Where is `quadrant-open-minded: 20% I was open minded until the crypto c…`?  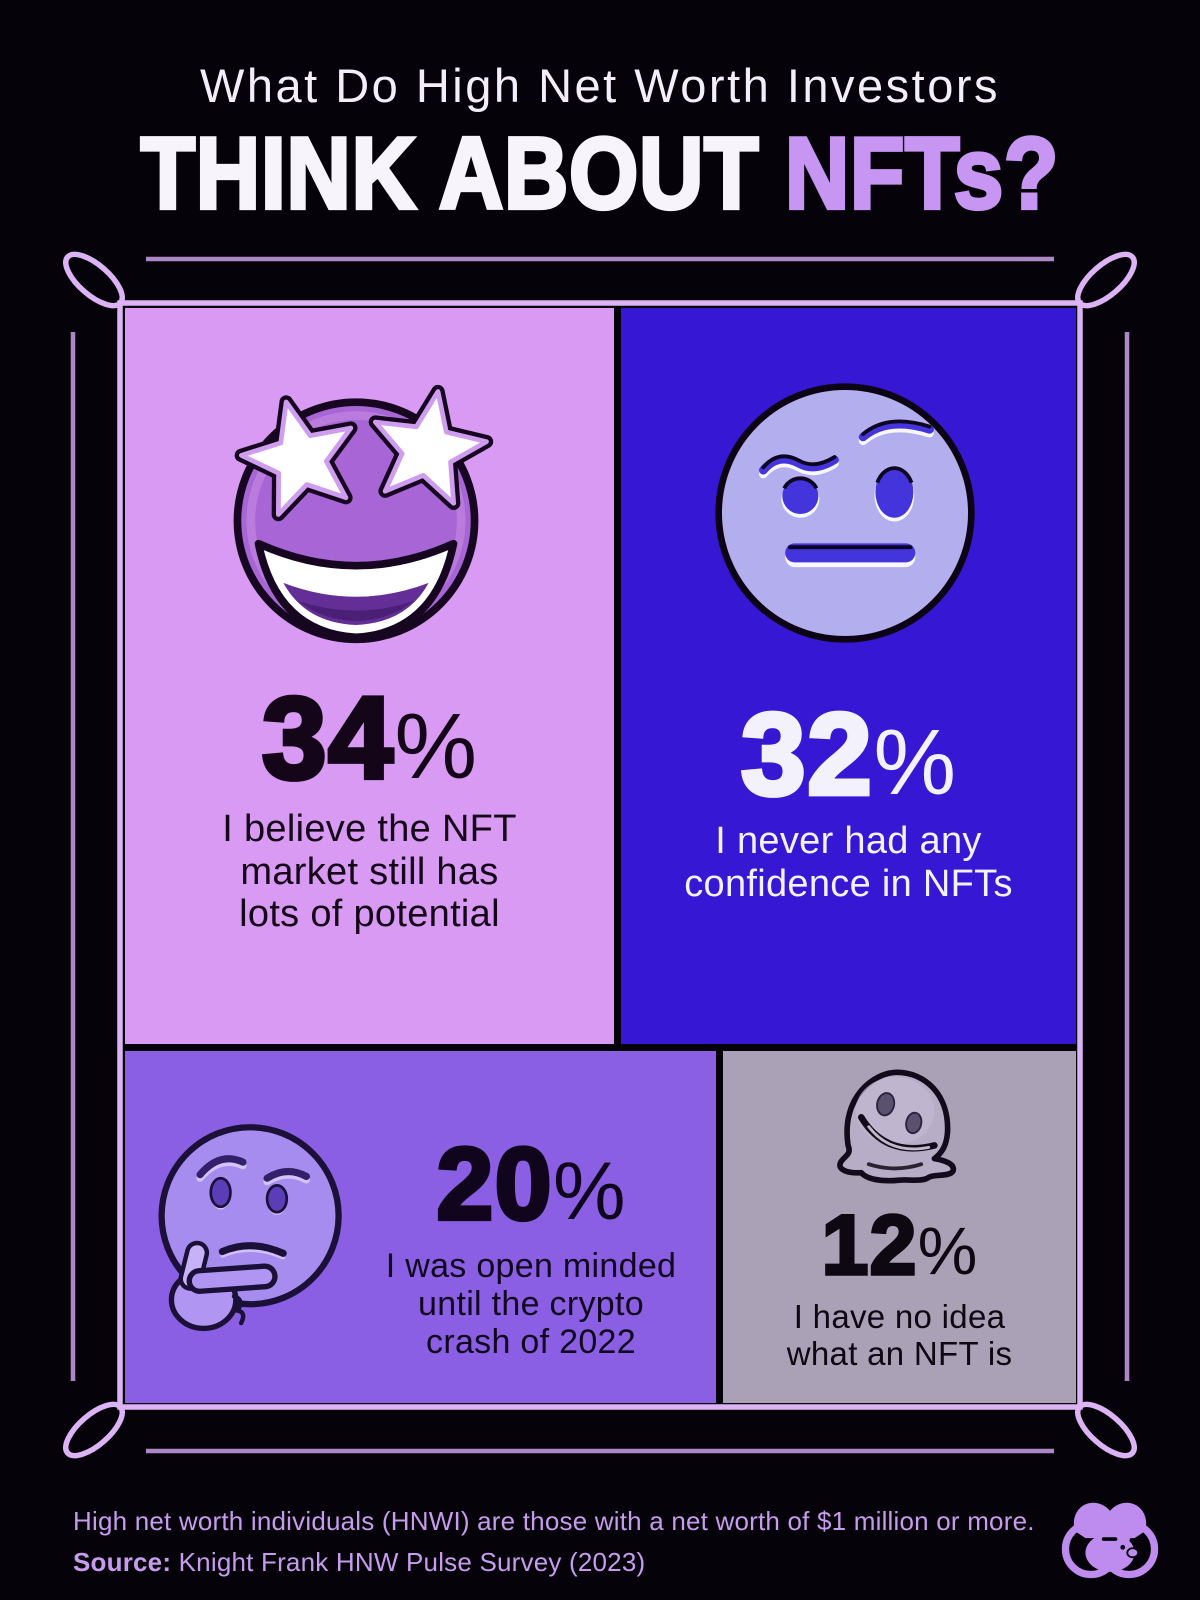 quadrant-open-minded: 20% I was open minded until the crypto c… is located at coordinates (420, 1227).